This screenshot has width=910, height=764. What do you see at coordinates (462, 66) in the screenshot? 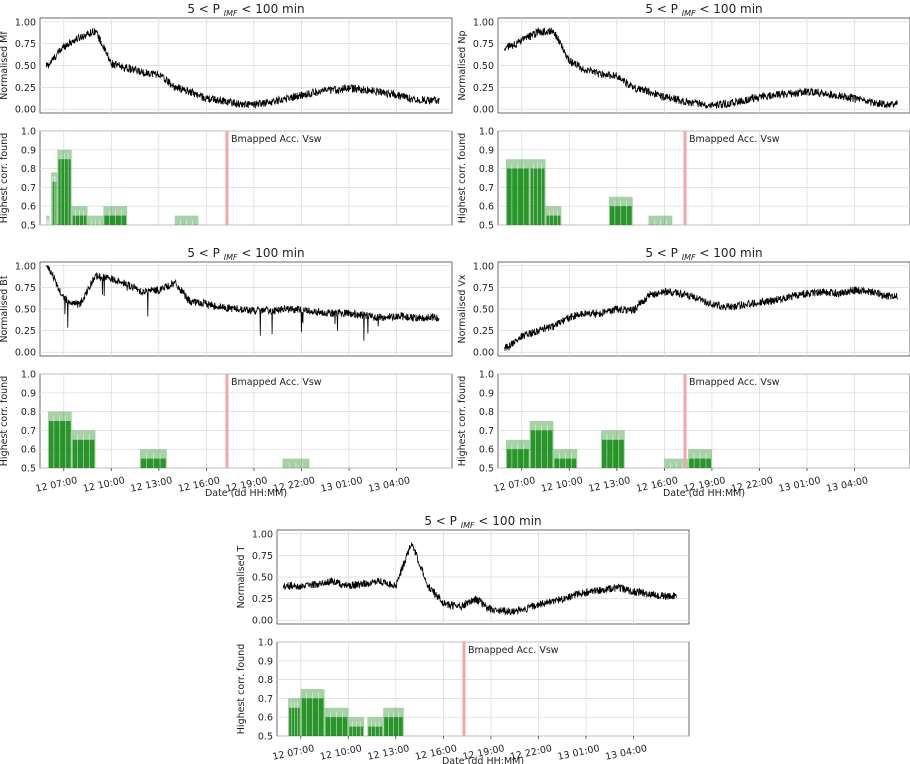
I see `y-axis-label: Normalised Np` at bounding box center [462, 66].